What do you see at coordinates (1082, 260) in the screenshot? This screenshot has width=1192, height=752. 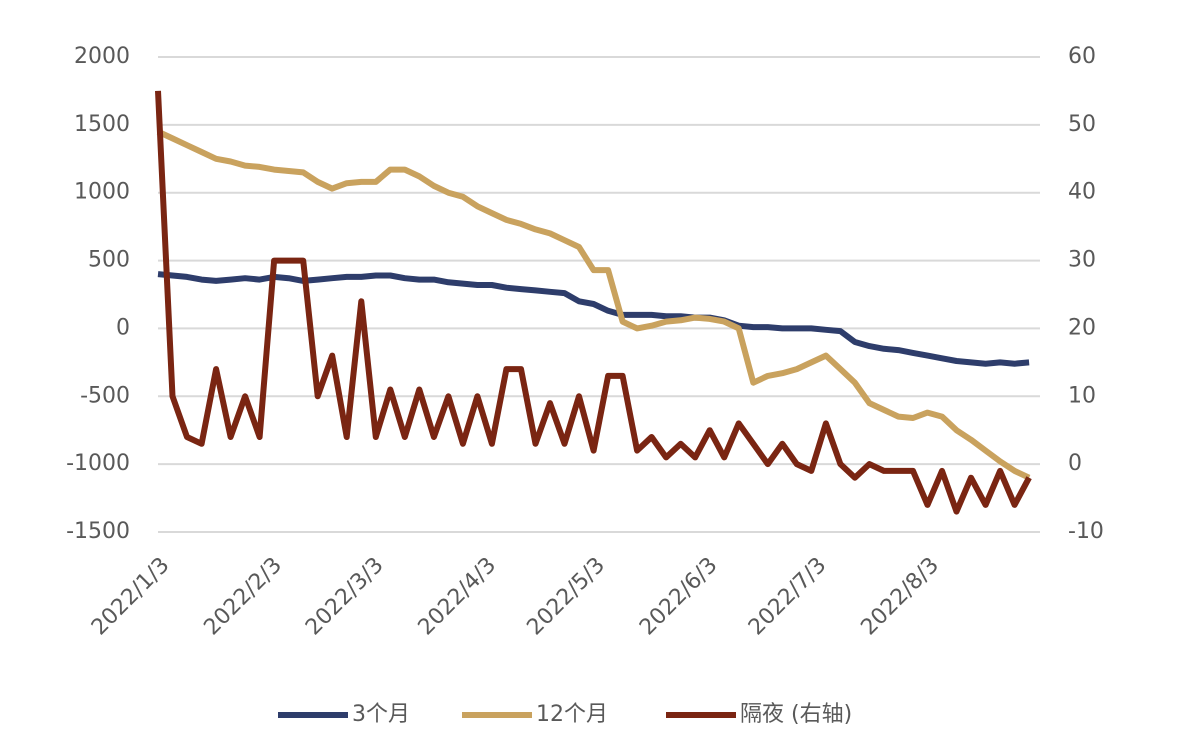 I see `y2-tick-label: 30` at bounding box center [1082, 260].